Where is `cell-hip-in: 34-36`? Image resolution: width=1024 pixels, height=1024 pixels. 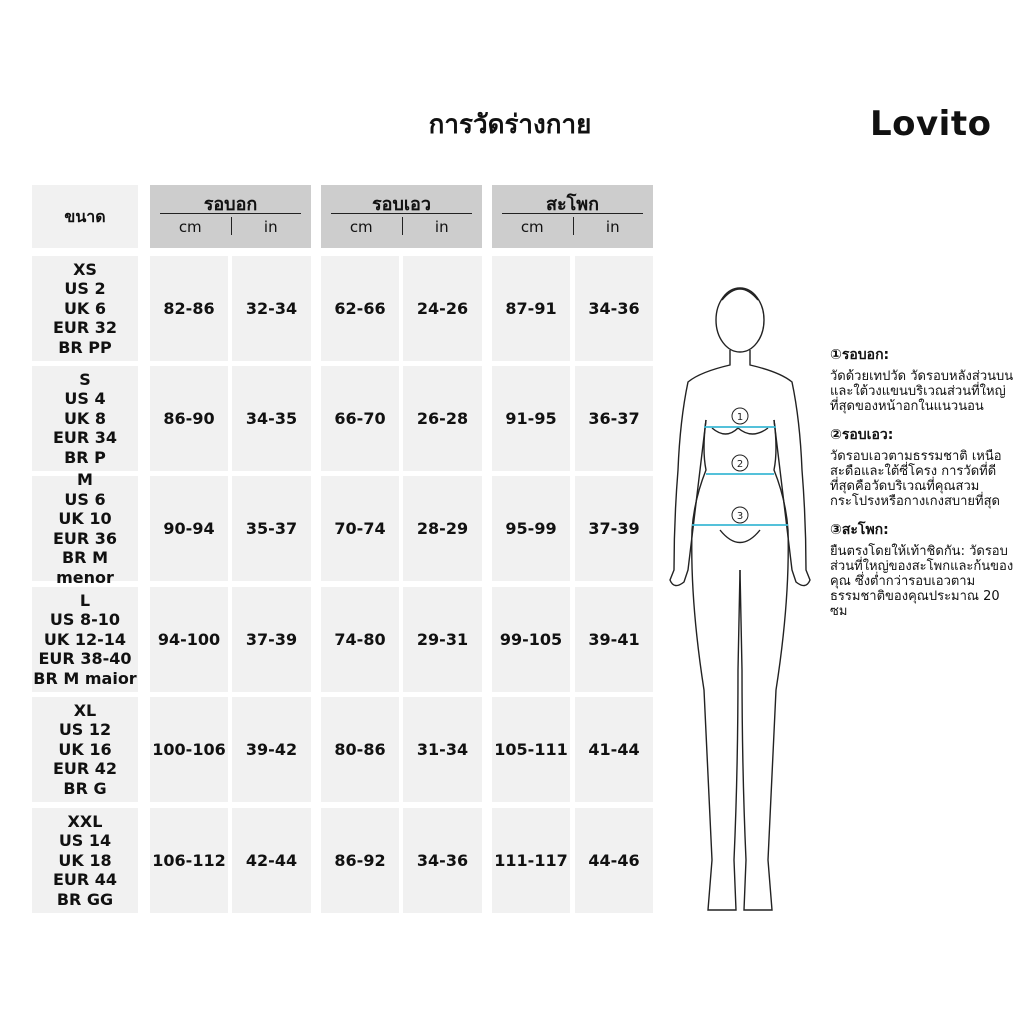 cell-hip-in: 34-36 is located at coordinates (614, 308).